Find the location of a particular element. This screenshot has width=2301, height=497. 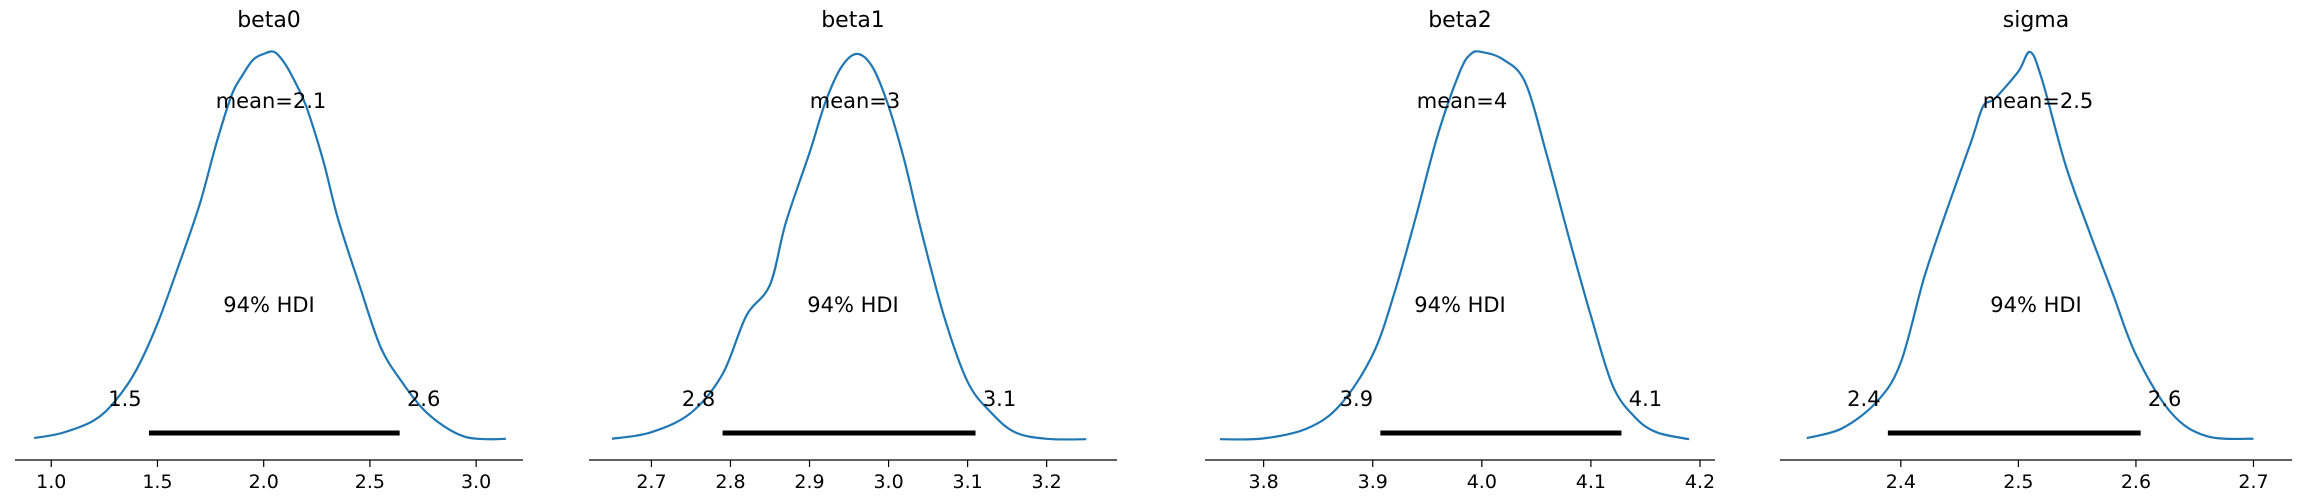

x-tick-label: 4.2 is located at coordinates (1700, 482).